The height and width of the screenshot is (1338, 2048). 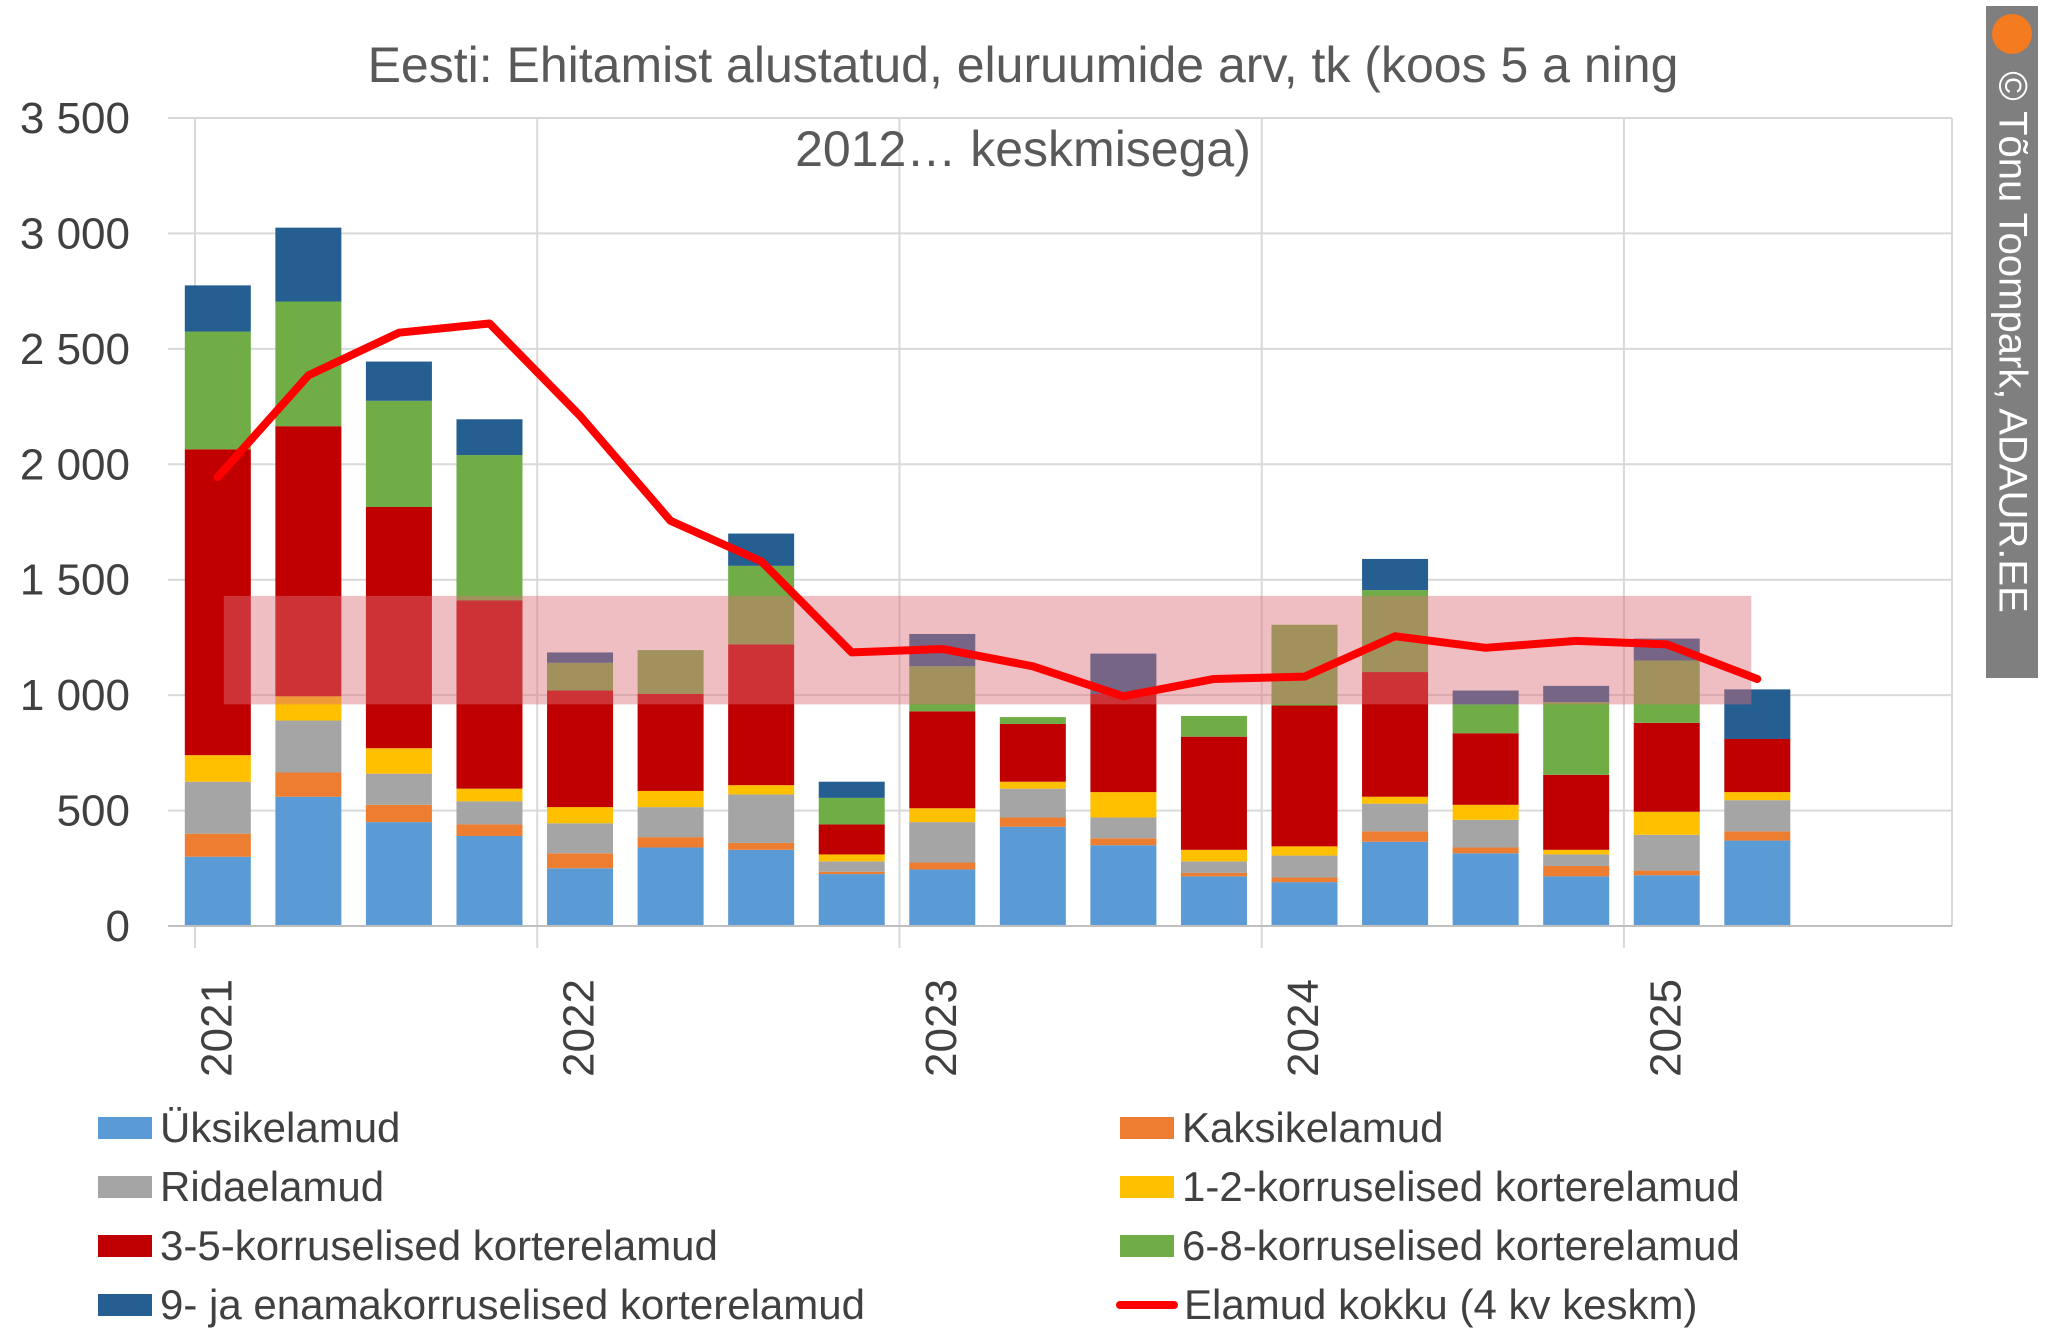 What do you see at coordinates (75, 233) in the screenshot?
I see `y-tick-label: 3 000` at bounding box center [75, 233].